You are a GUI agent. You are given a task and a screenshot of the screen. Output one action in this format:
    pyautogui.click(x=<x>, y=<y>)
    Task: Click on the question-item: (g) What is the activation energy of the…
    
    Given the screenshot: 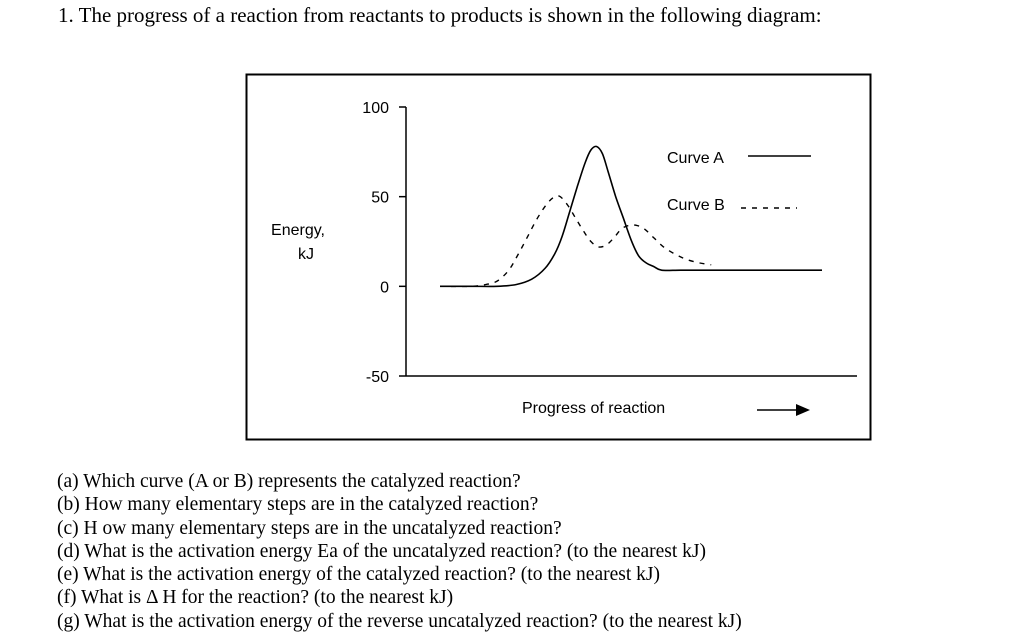 What is the action you would take?
    pyautogui.click(x=399, y=621)
    